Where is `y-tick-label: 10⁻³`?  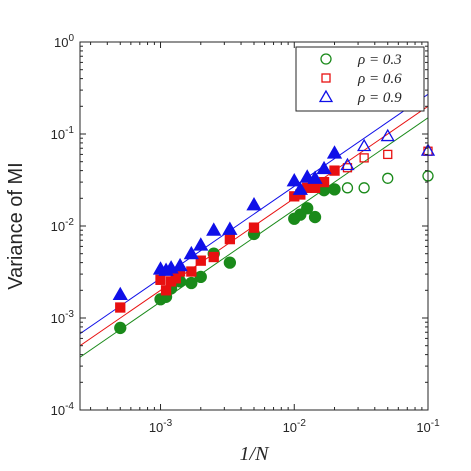 y-tick-label: 10⁻³ is located at coordinates (63, 317).